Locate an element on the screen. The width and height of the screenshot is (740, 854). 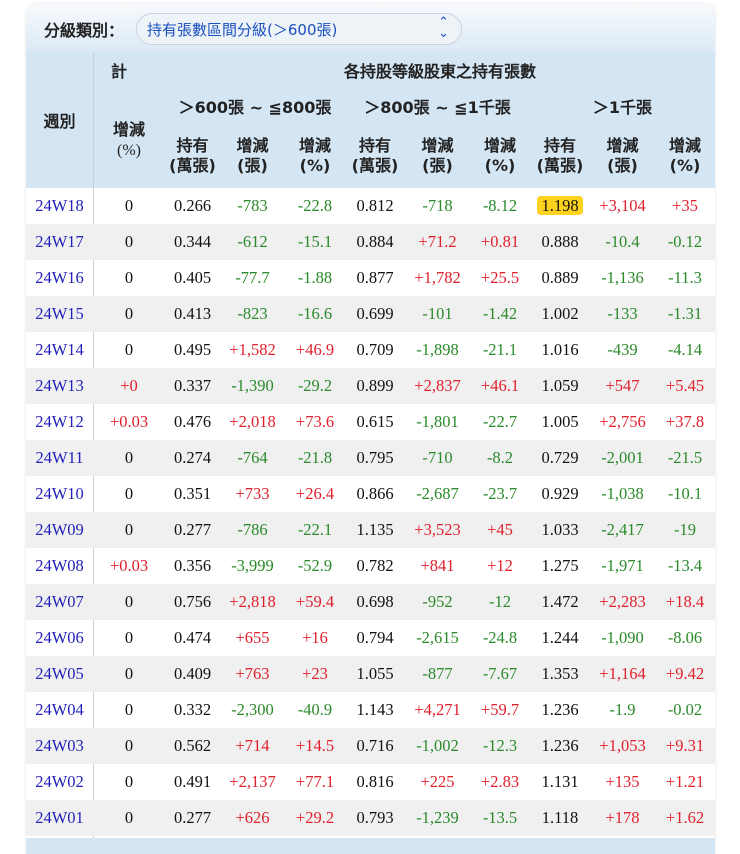
table-cell: 1.055 is located at coordinates (375, 673).